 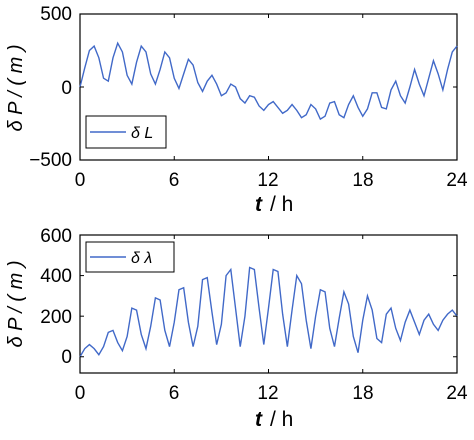 I want to click on legend: δ L, so click(x=126, y=132).